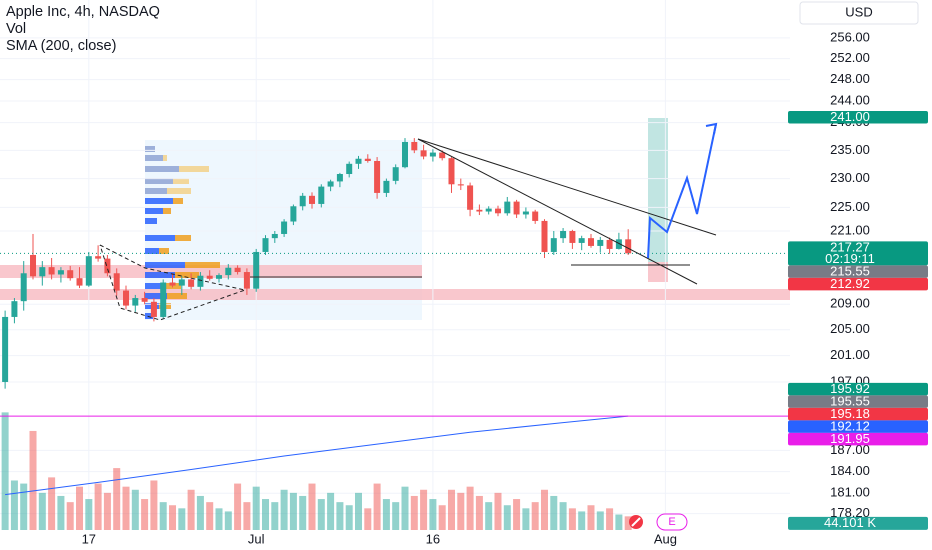 The height and width of the screenshot is (550, 932). I want to click on sma-line, so click(317, 455).